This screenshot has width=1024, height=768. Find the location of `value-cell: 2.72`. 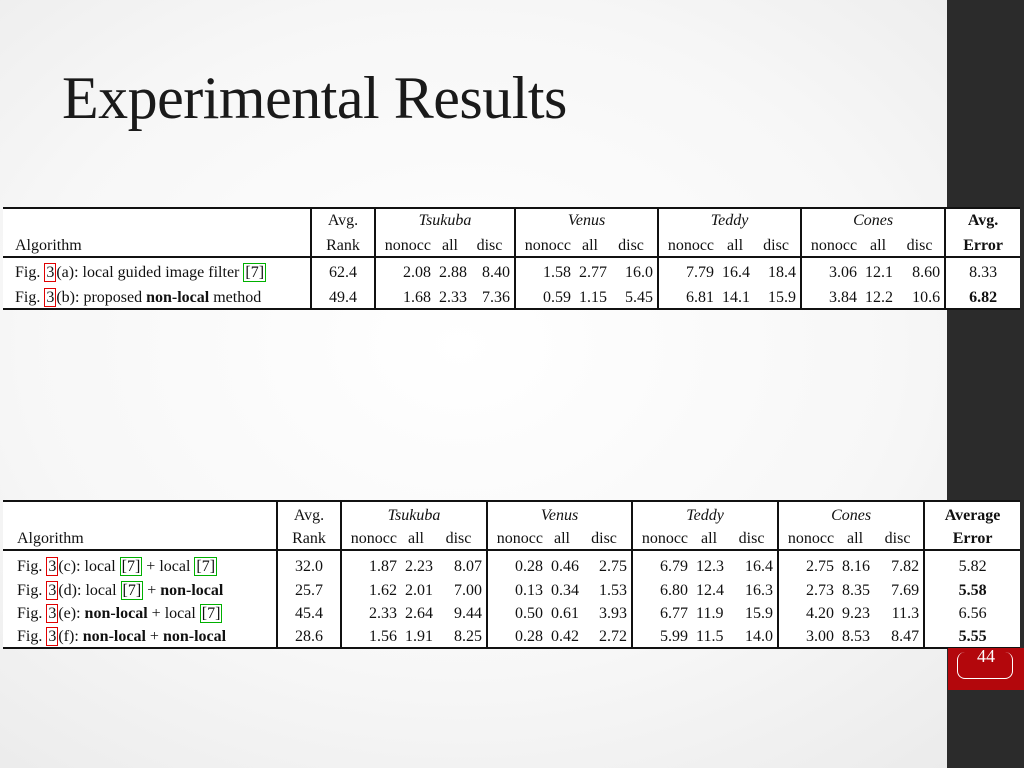

value-cell: 2.72 is located at coordinates (613, 636).